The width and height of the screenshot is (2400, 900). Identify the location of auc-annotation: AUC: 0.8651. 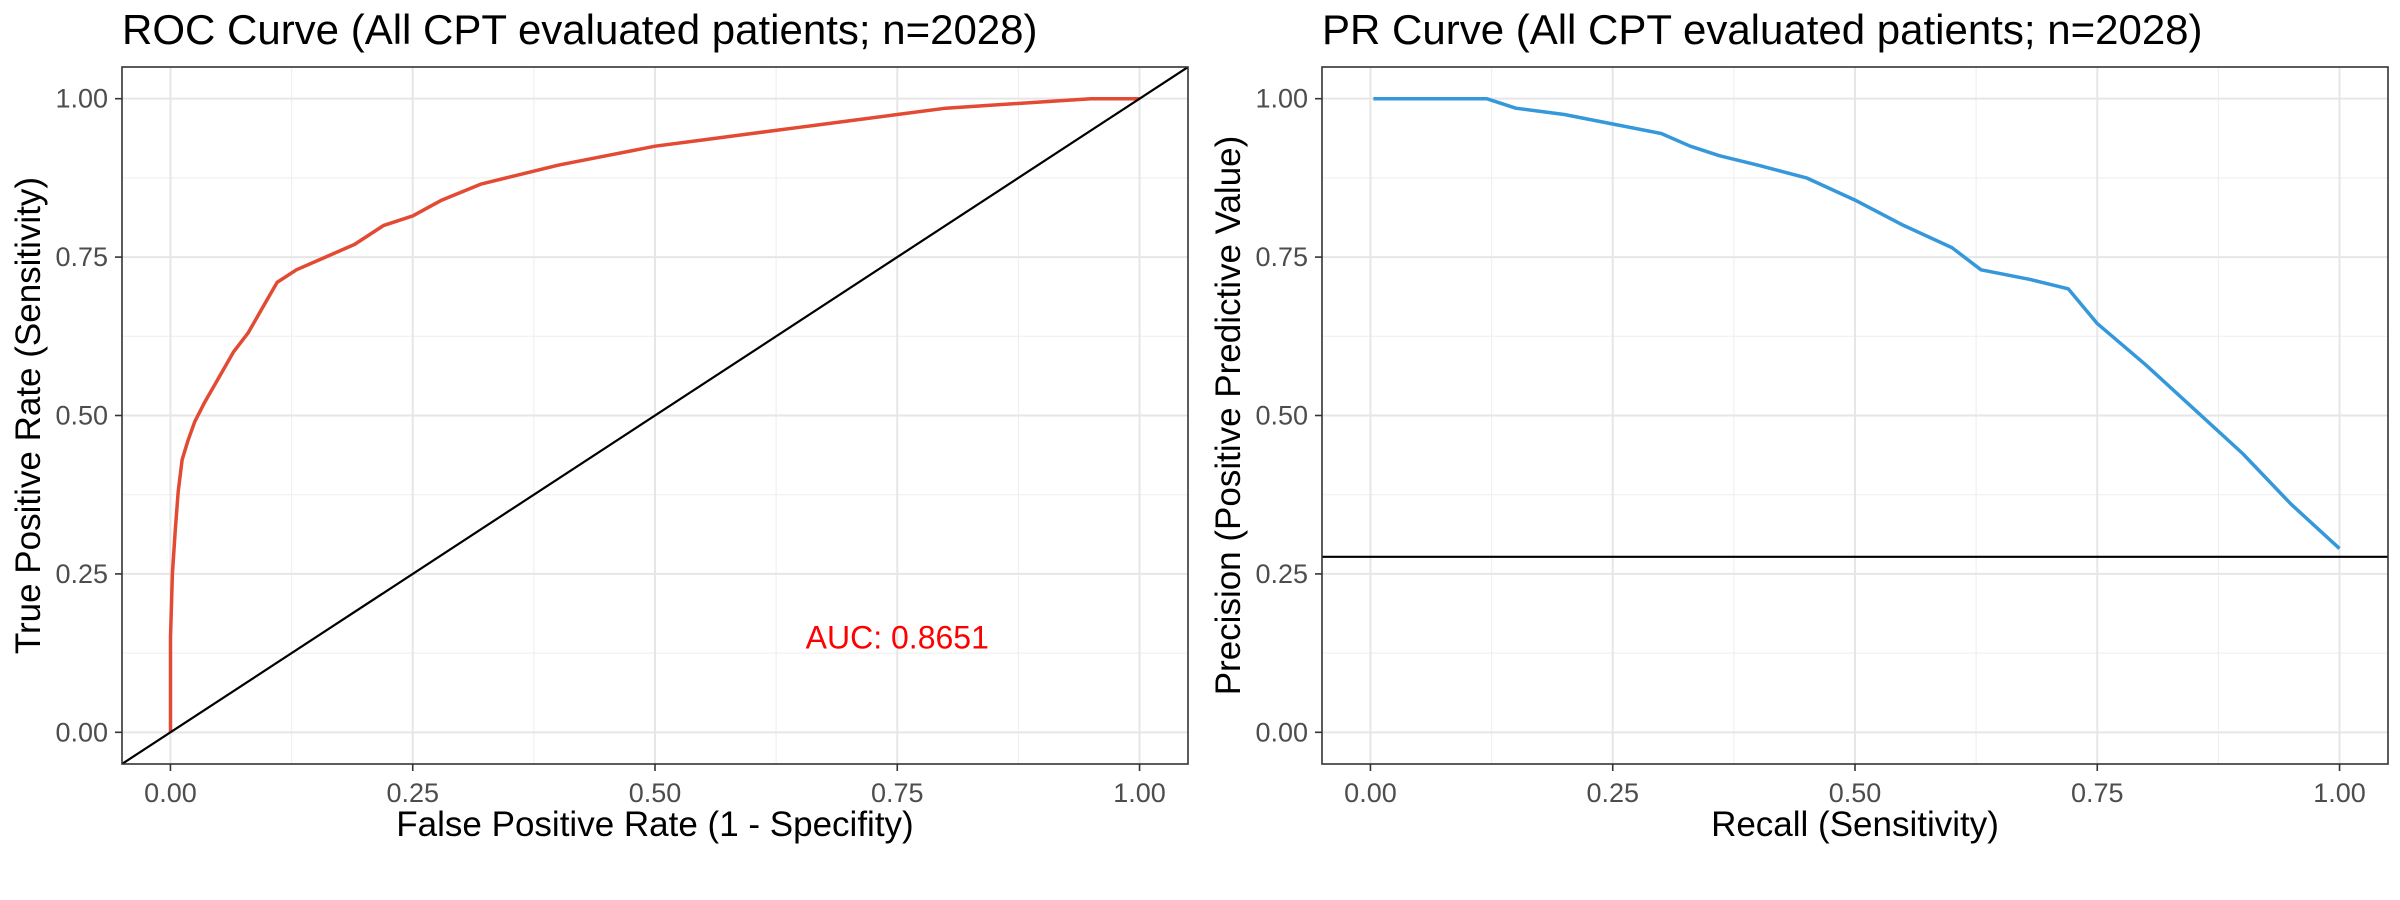
(897, 637).